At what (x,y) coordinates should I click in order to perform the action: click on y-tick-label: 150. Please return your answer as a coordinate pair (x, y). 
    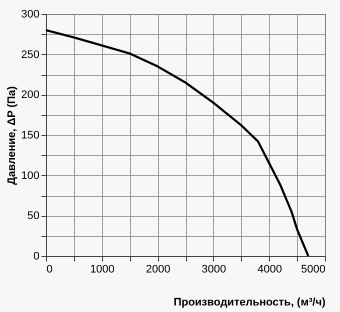
    Looking at the image, I should click on (30, 136).